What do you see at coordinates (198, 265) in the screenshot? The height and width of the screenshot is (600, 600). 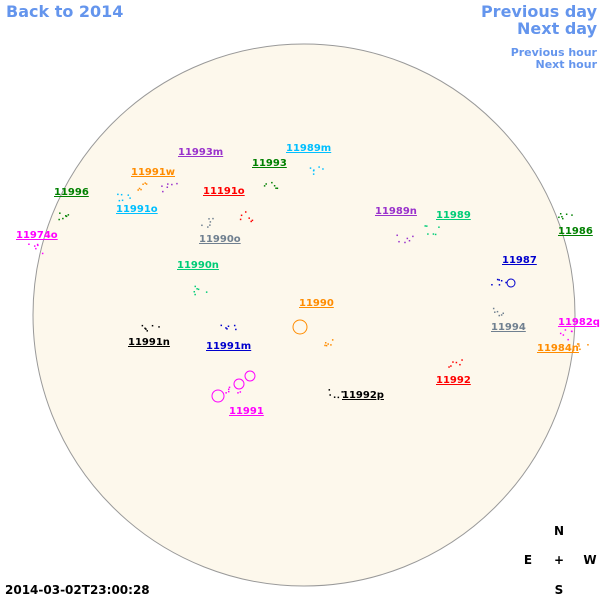 I see `region-label: 11990n` at bounding box center [198, 265].